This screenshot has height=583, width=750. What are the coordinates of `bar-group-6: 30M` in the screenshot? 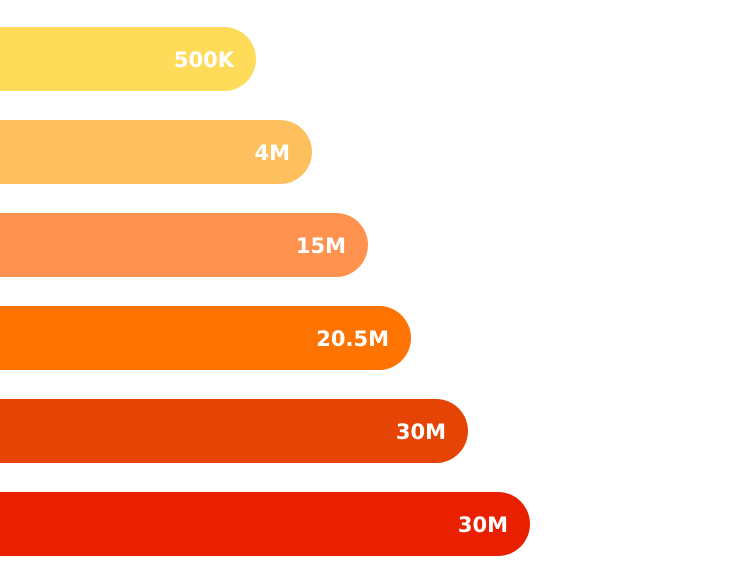 It's located at (265, 524).